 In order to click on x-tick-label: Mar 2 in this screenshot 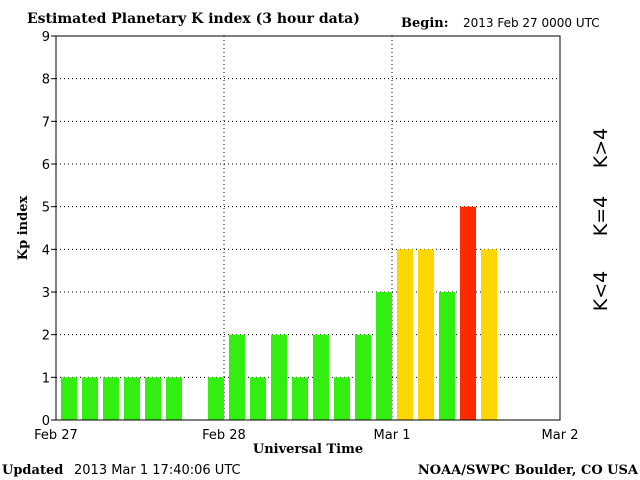, I will do `click(560, 435)`.